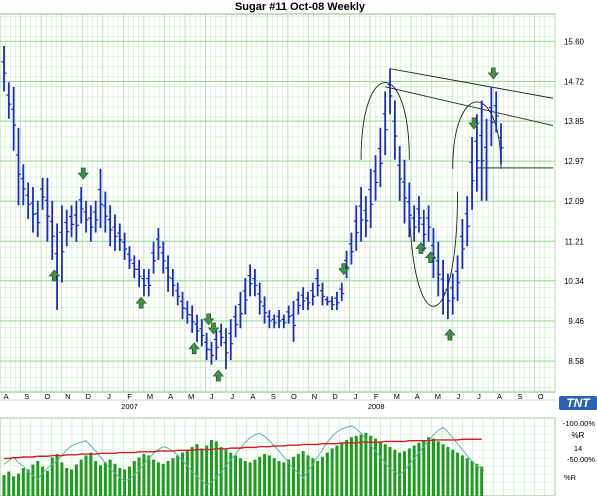  I want to click on year-label: 2007, so click(129, 406).